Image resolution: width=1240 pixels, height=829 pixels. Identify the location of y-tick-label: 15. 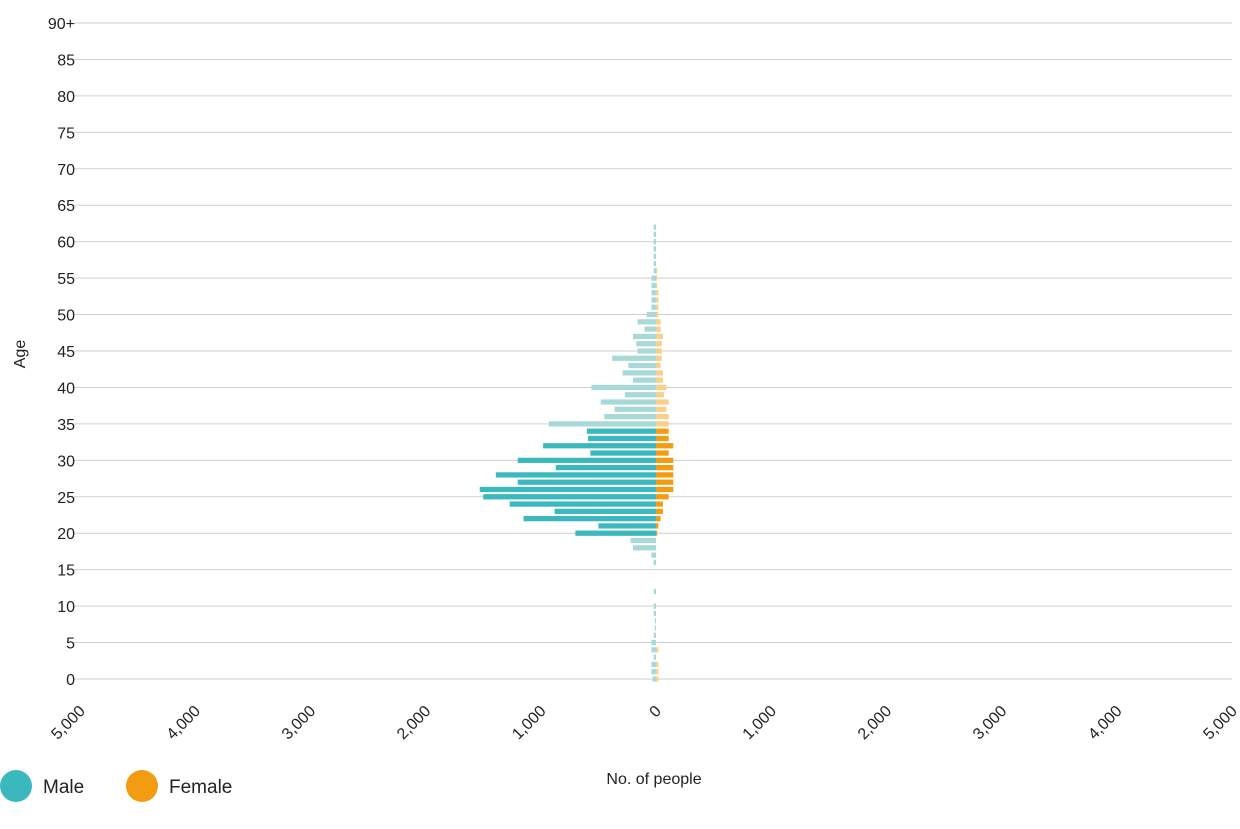
(66, 571).